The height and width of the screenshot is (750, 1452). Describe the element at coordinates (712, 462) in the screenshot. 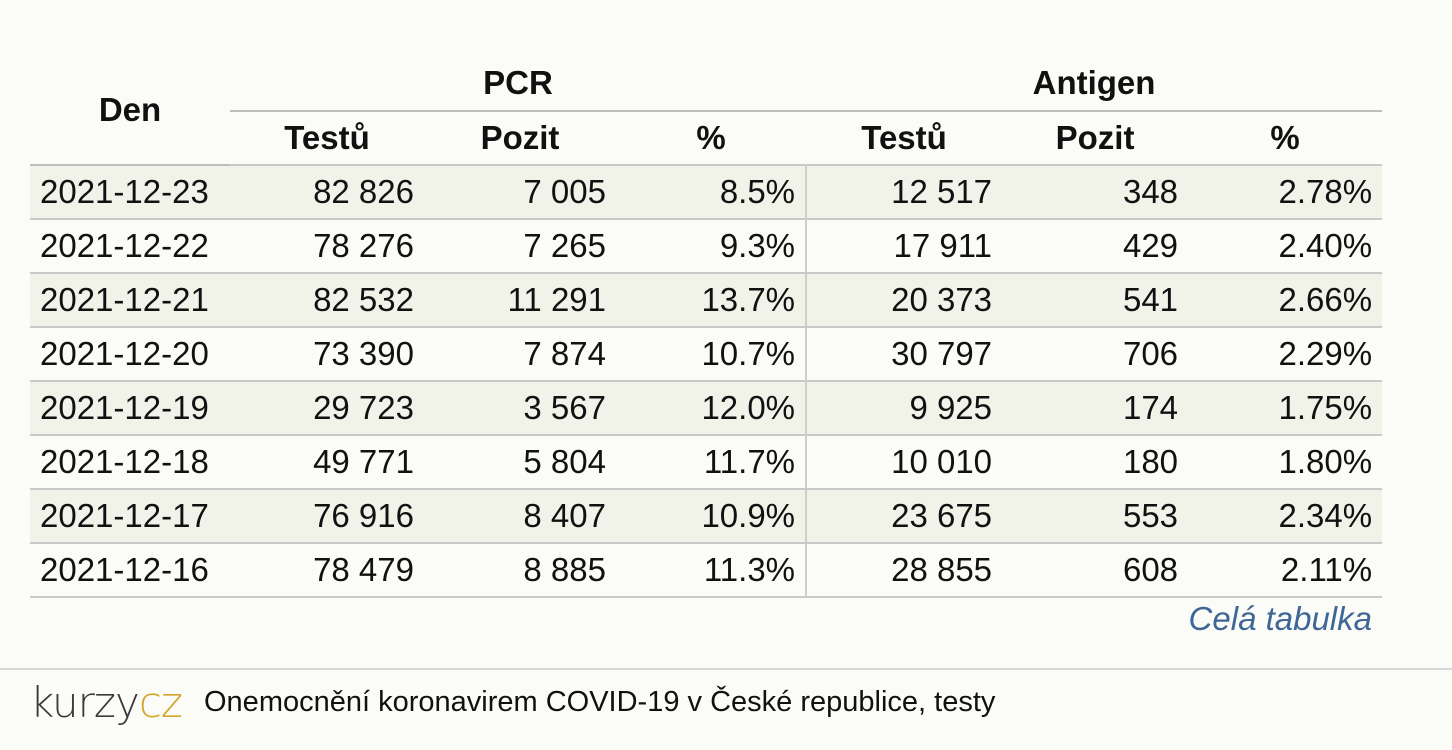

I see `cell-pcr-pct: 11.7%` at that location.